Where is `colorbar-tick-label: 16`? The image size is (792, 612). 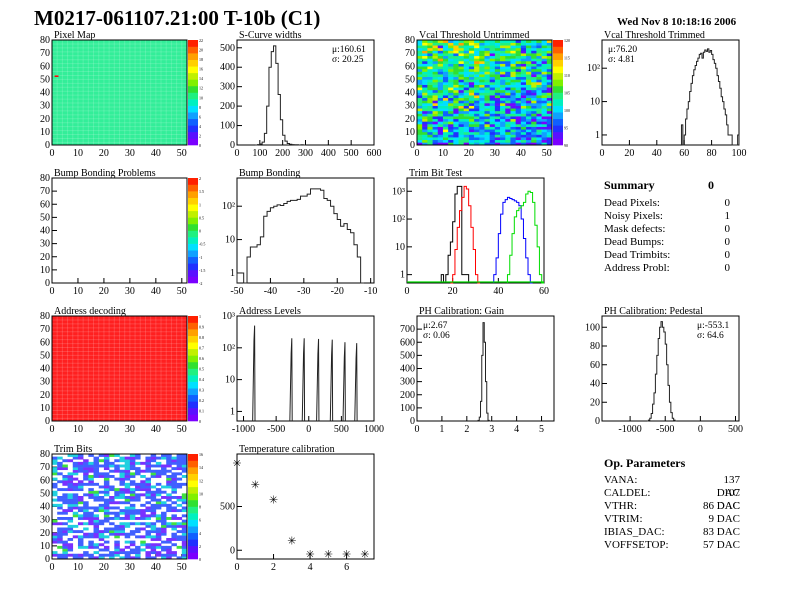
colorbar-tick-label: 16 is located at coordinates (201, 69).